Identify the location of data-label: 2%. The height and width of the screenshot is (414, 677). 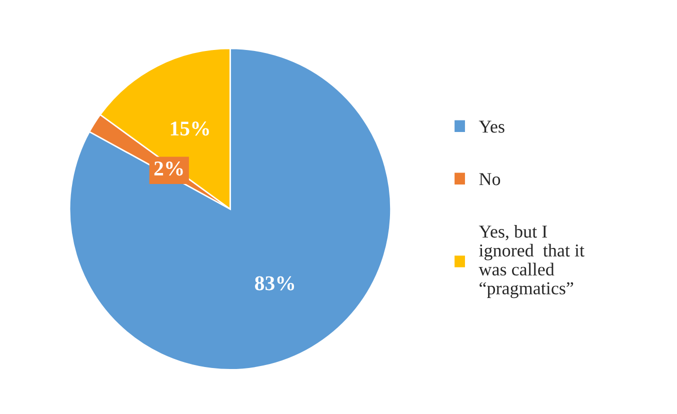
(168, 168).